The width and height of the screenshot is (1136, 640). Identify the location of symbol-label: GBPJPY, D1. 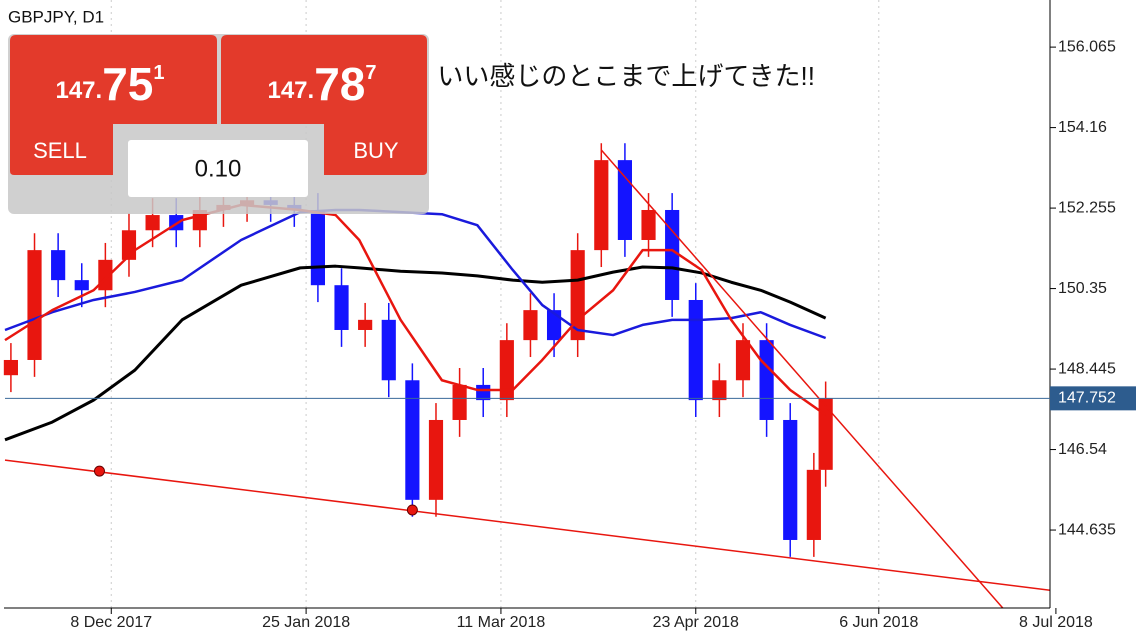
(56, 16).